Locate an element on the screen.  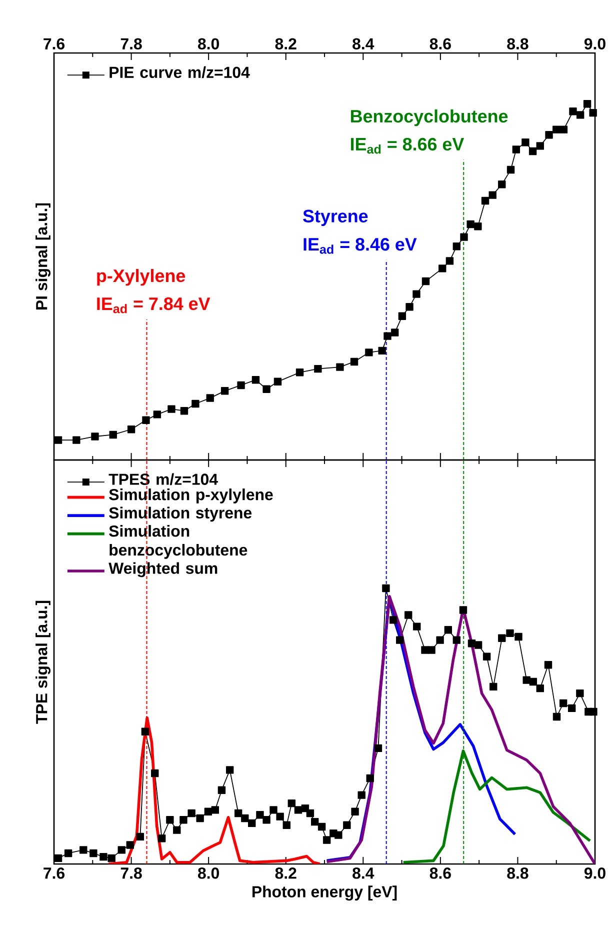
ref-line-label: Styrene is located at coordinates (335, 218).